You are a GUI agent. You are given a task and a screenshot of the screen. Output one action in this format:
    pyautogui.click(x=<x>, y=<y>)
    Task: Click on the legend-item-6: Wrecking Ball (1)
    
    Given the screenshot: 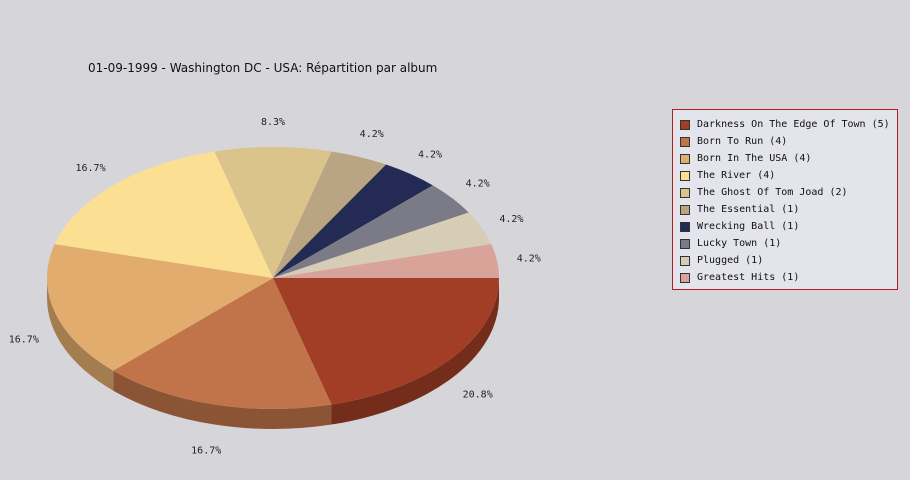 What is the action you would take?
    pyautogui.click(x=785, y=226)
    